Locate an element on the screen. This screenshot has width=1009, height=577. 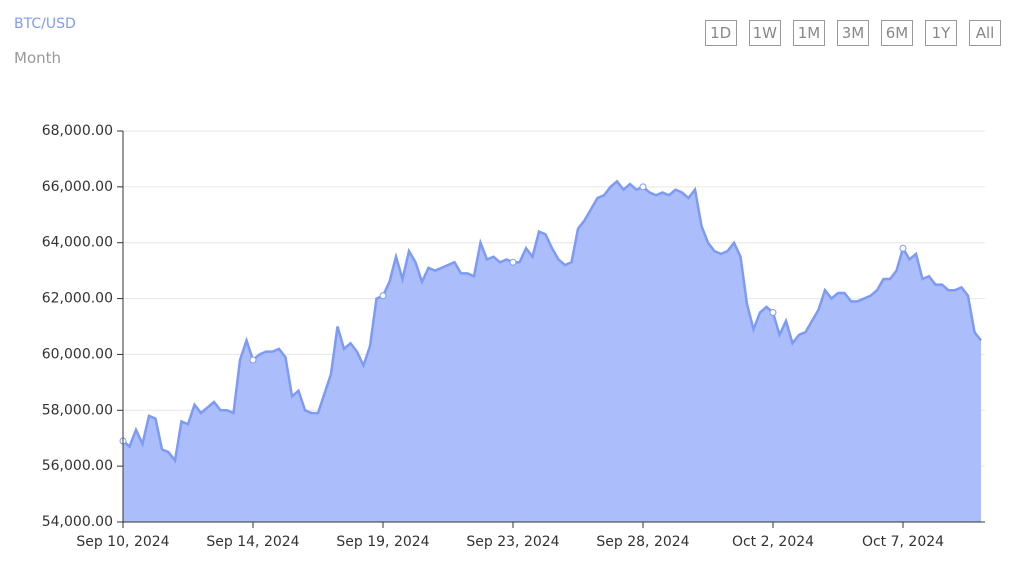
range-button: All is located at coordinates (985, 33).